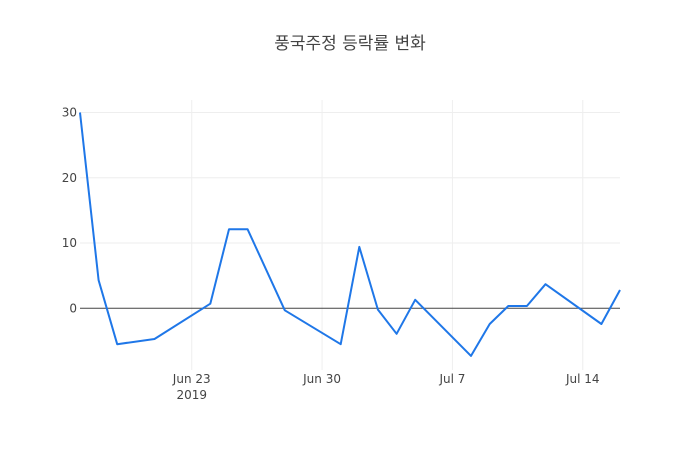 This screenshot has height=454, width=700. I want to click on x-tick-label: Jul 7, so click(451, 379).